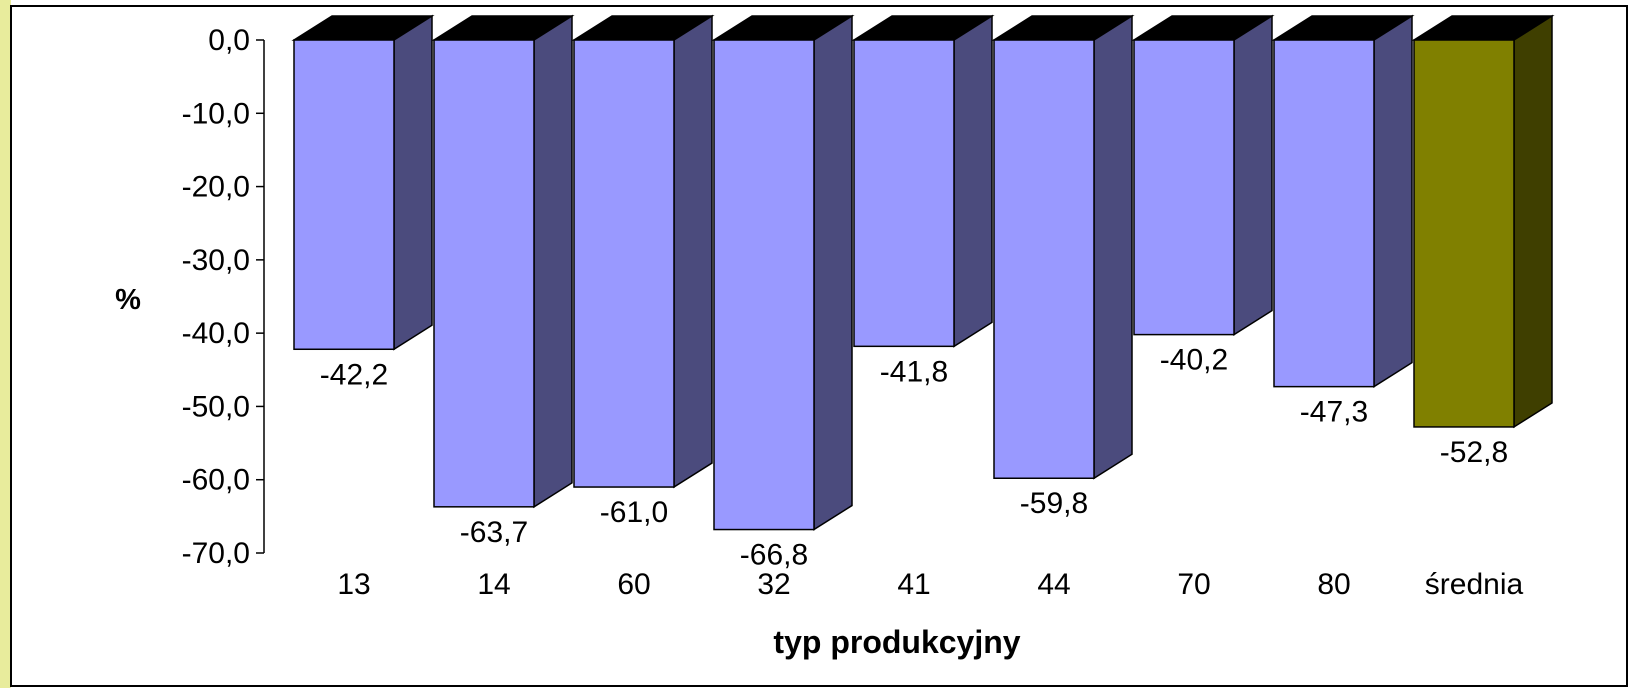  I want to click on x-tick-label: 60, so click(633, 584).